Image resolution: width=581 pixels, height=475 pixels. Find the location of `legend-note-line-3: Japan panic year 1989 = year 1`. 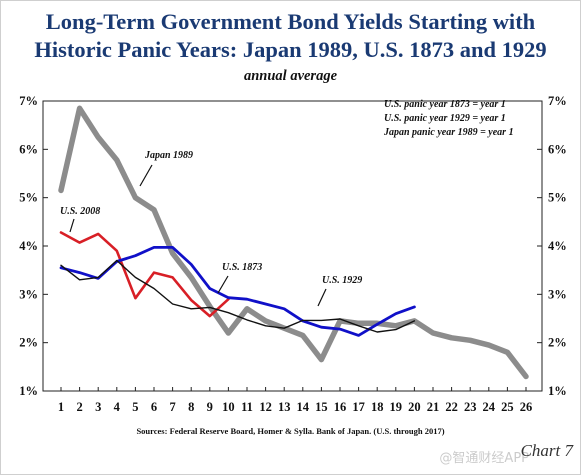

legend-note-line-3: Japan panic year 1989 = year 1 is located at coordinates (448, 132).